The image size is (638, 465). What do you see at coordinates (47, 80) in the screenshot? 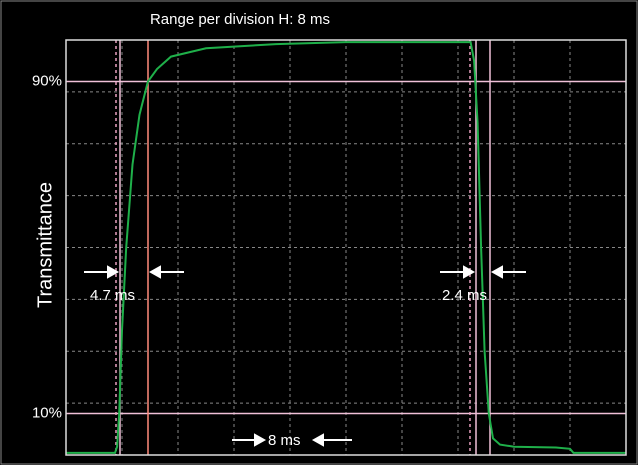
I see `y-tick-label: 90%` at bounding box center [47, 80].